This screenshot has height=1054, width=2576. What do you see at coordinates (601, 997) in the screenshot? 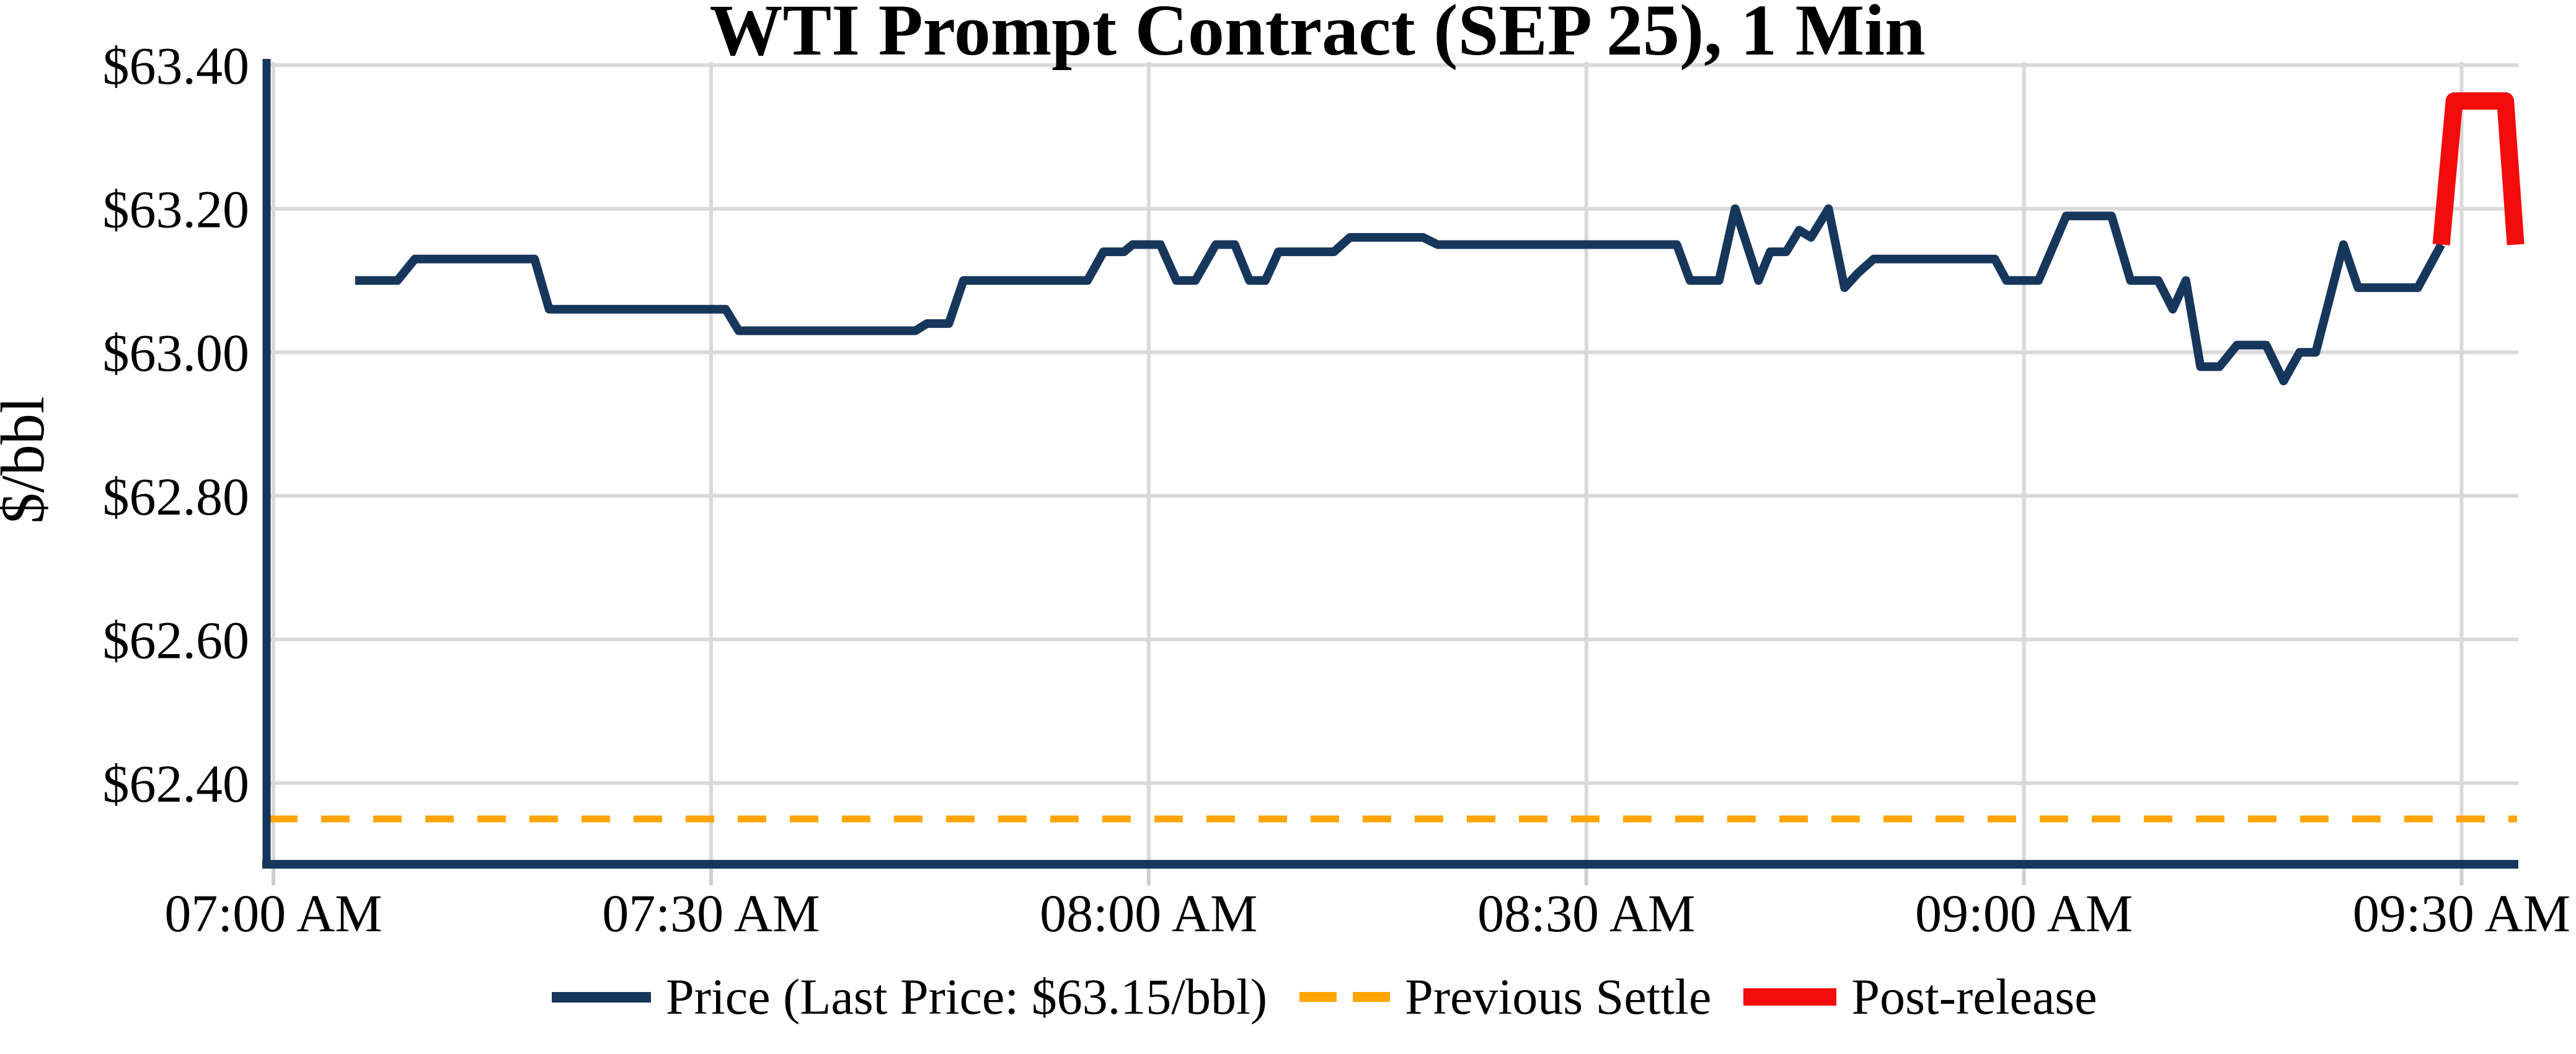
I see `price-line-swatch` at bounding box center [601, 997].